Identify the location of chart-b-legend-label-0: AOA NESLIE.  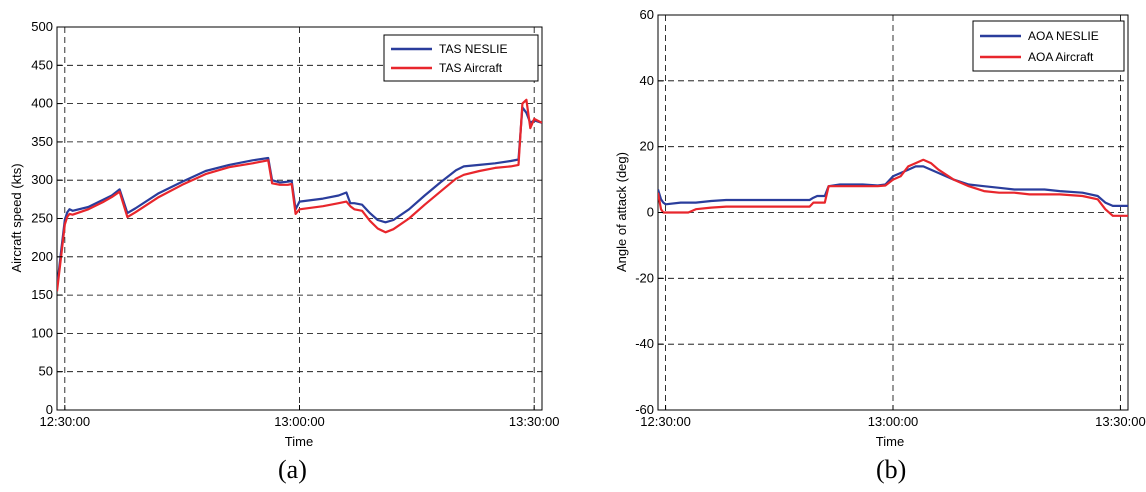
(1063, 36).